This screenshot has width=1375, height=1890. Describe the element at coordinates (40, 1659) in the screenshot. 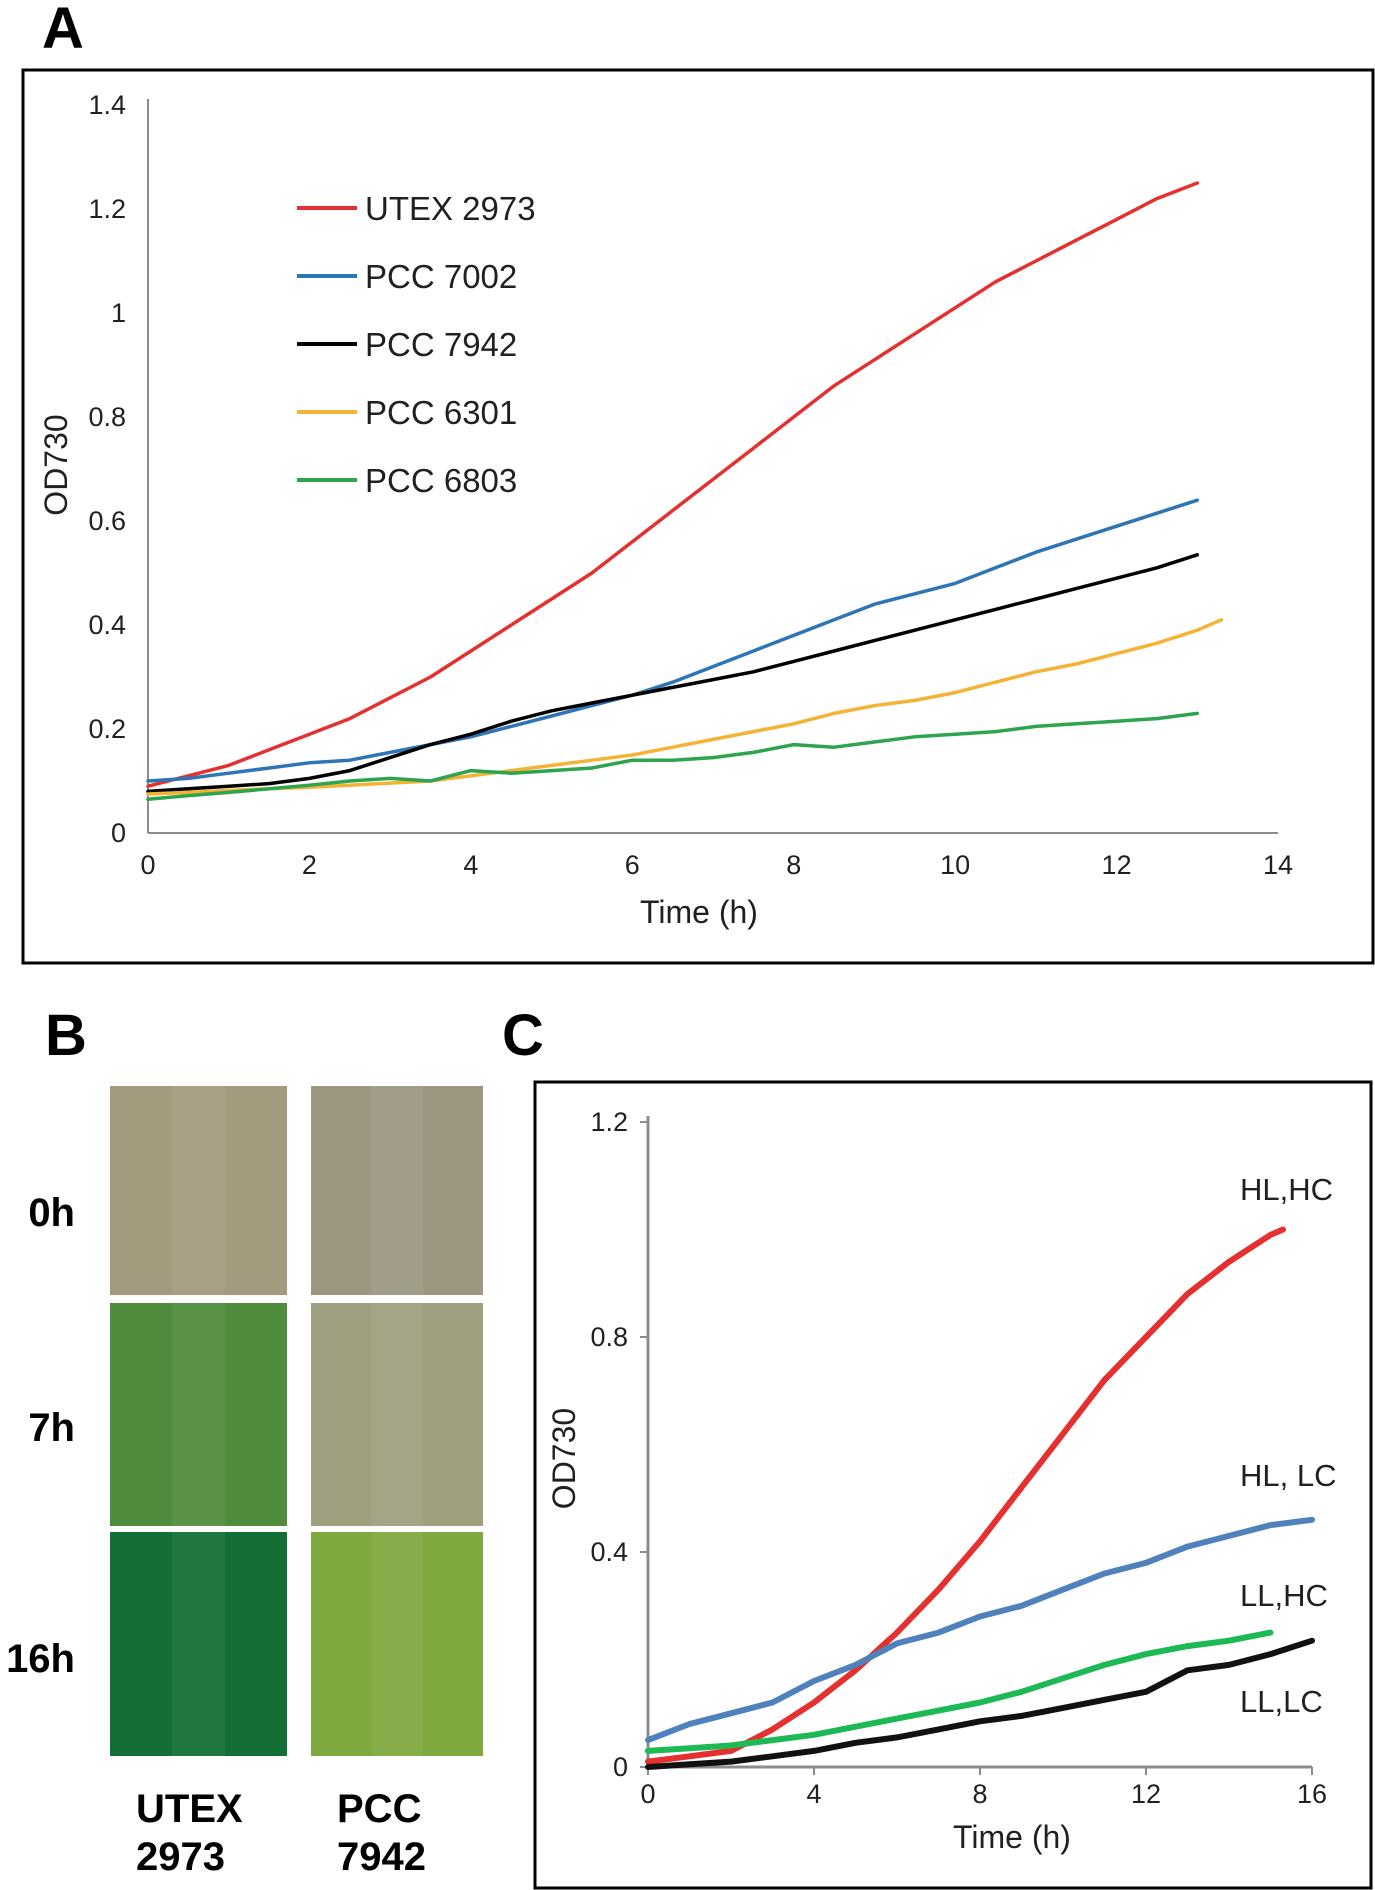

I see `time-label: 16h` at that location.